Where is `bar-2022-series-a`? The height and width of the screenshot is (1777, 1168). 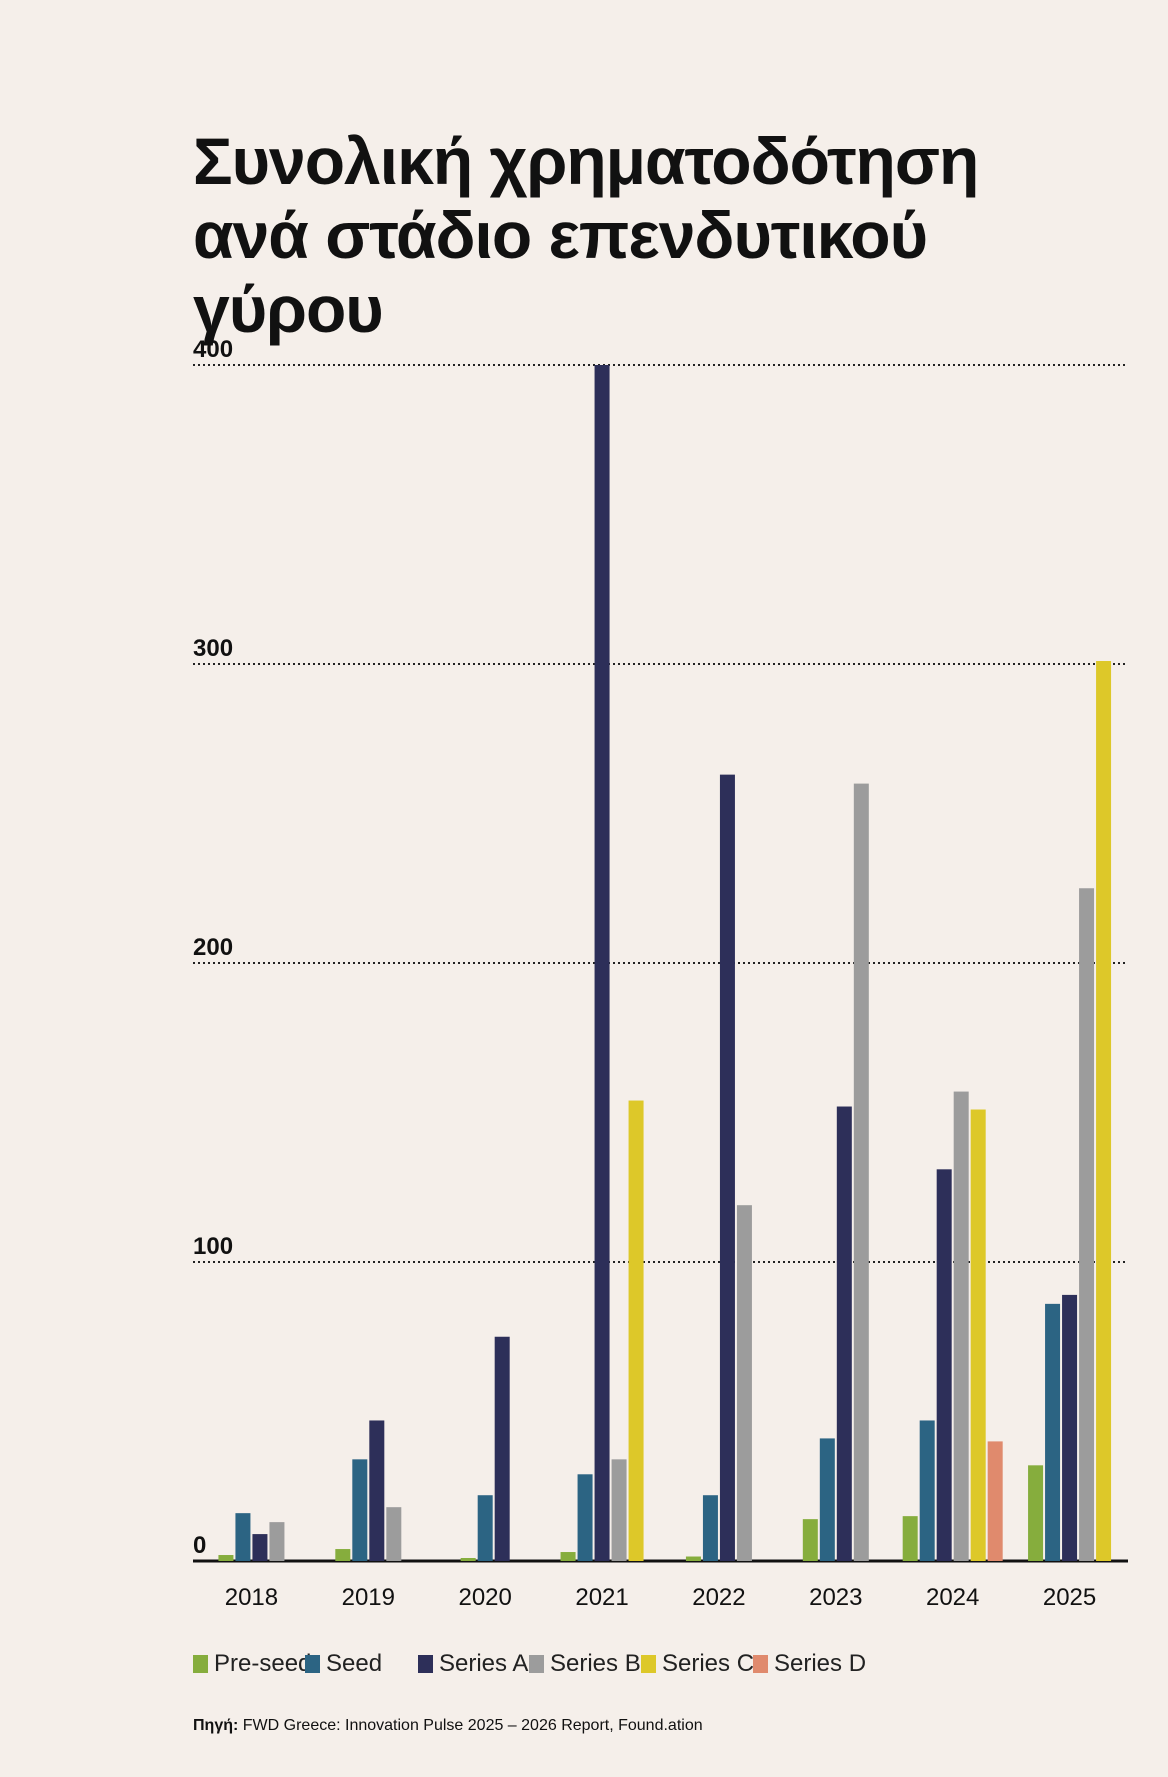
bar-2022-series-a is located at coordinates (727, 1167).